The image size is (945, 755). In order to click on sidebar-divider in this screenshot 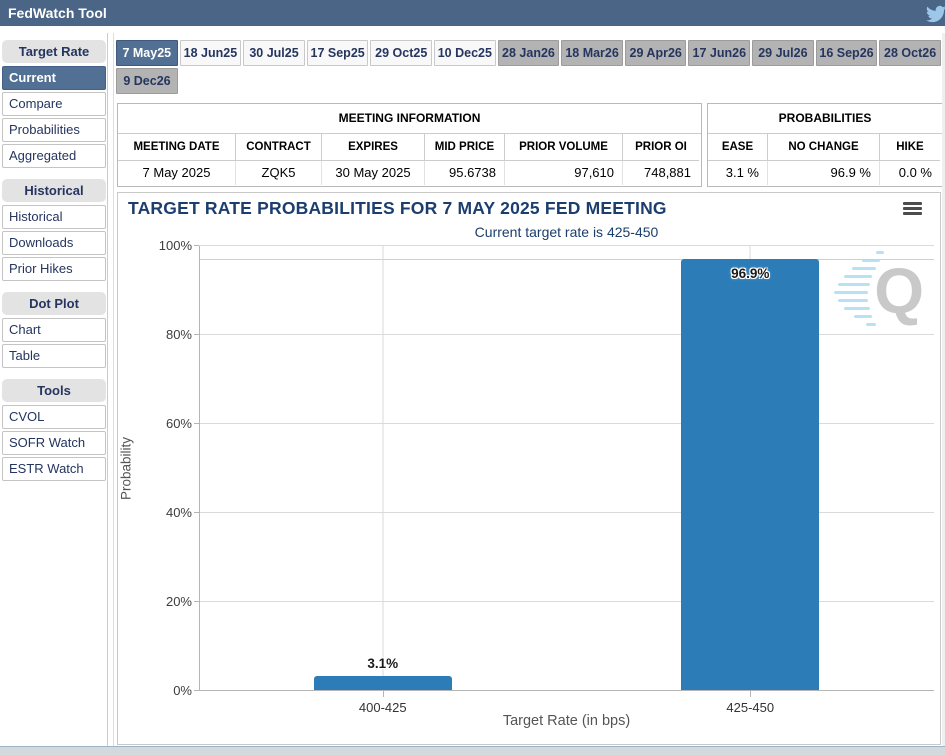, I will do `click(107, 393)`.